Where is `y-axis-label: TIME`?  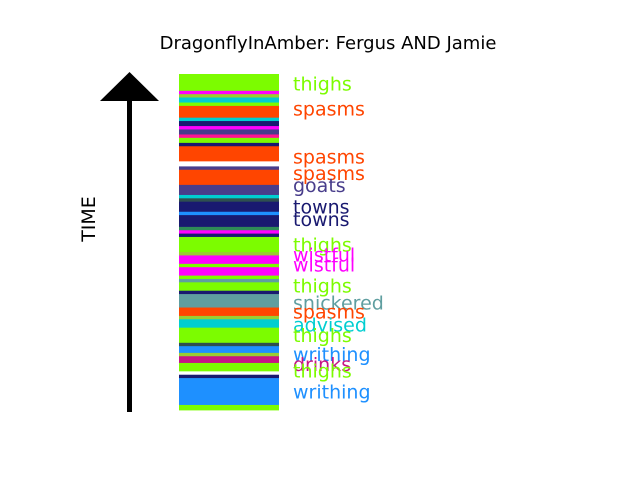 y-axis-label: TIME is located at coordinates (89, 219).